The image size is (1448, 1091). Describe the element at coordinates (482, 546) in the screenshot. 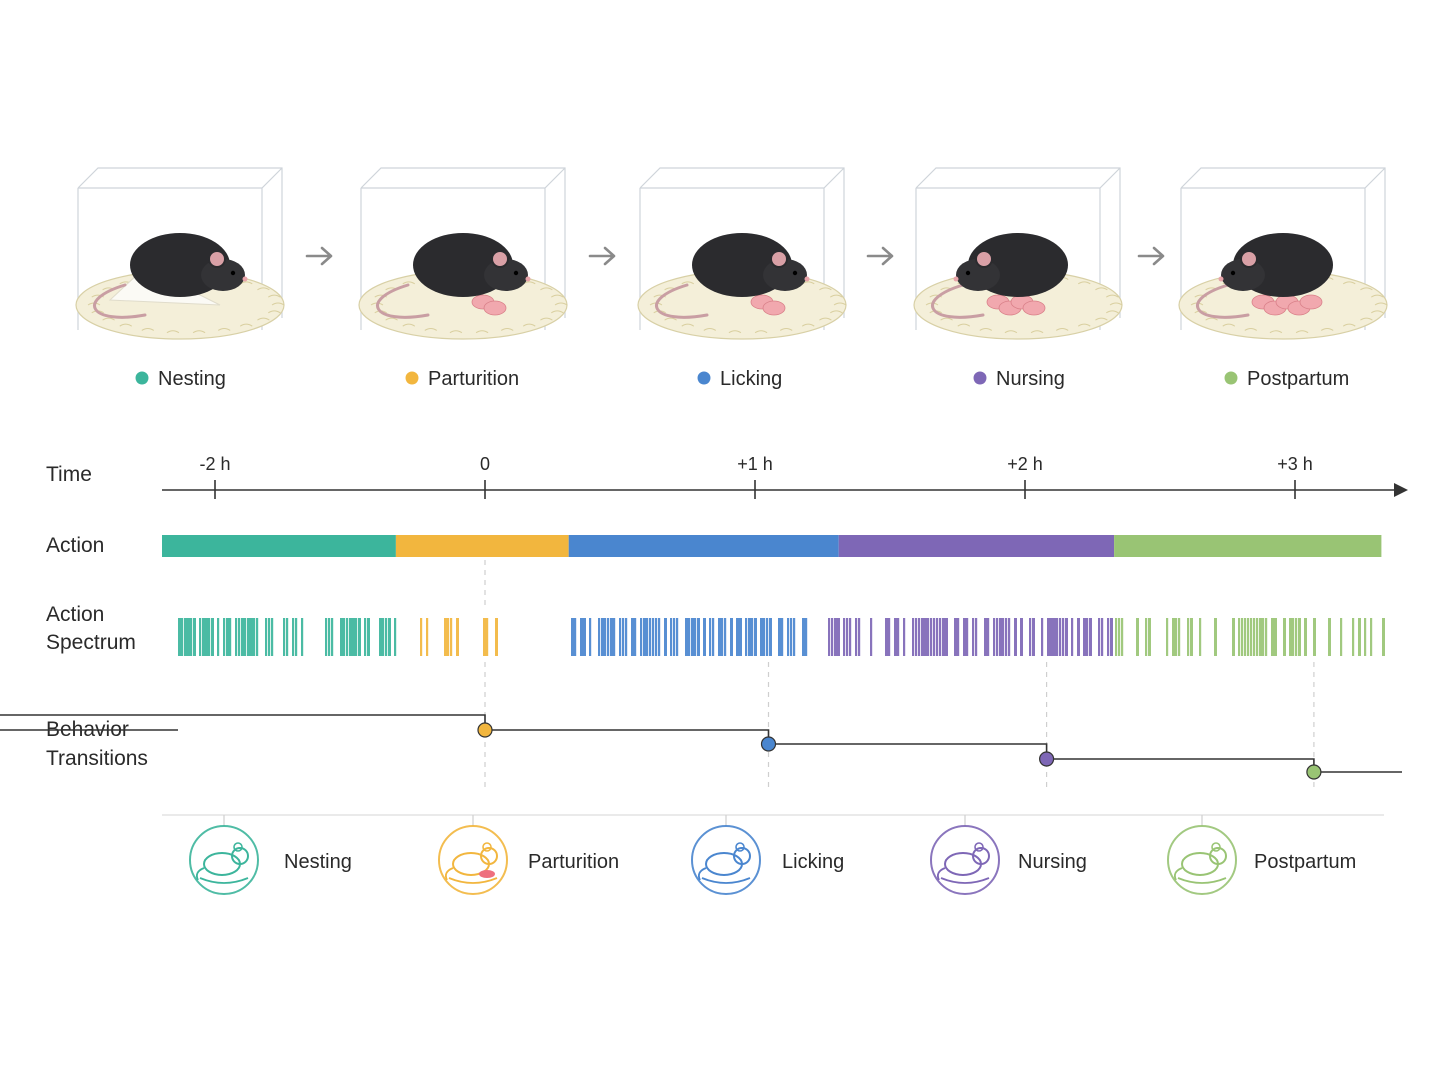

I see `action-bar-segment-parturition` at that location.